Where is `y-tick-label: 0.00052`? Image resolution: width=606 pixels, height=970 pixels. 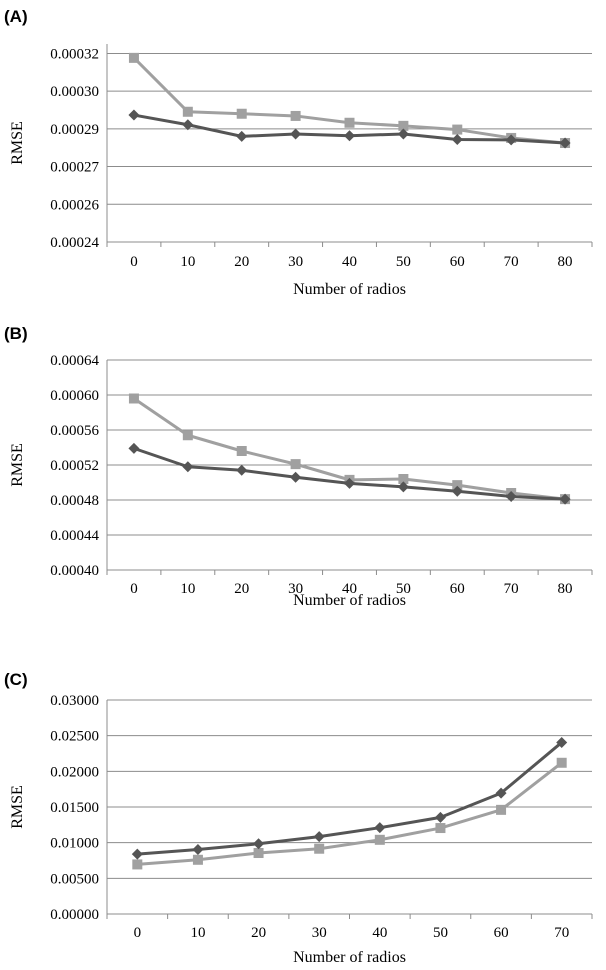
y-tick-label: 0.00052 is located at coordinates (74, 466).